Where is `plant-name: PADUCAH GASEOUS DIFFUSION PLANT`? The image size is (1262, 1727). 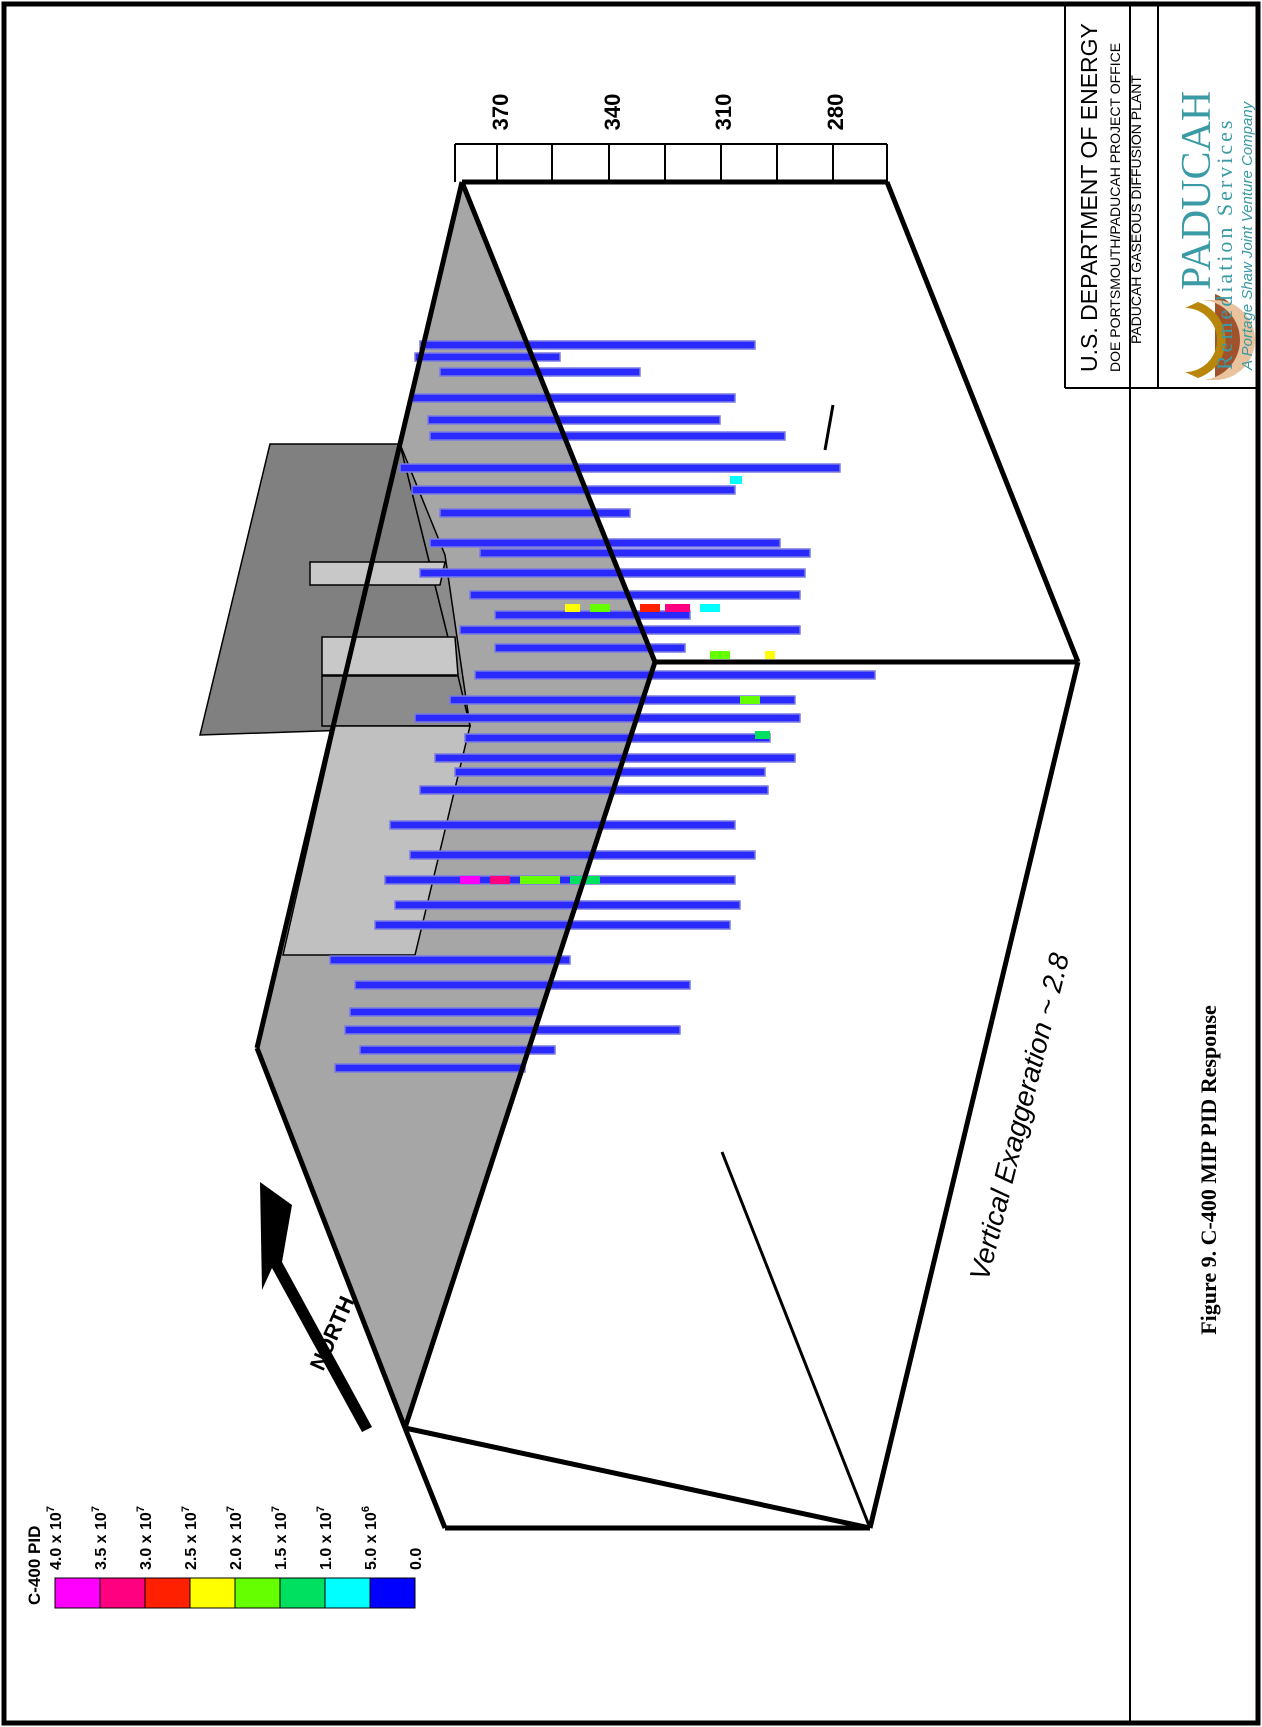 plant-name: PADUCAH GASEOUS DIFFUSION PLANT is located at coordinates (1136, 209).